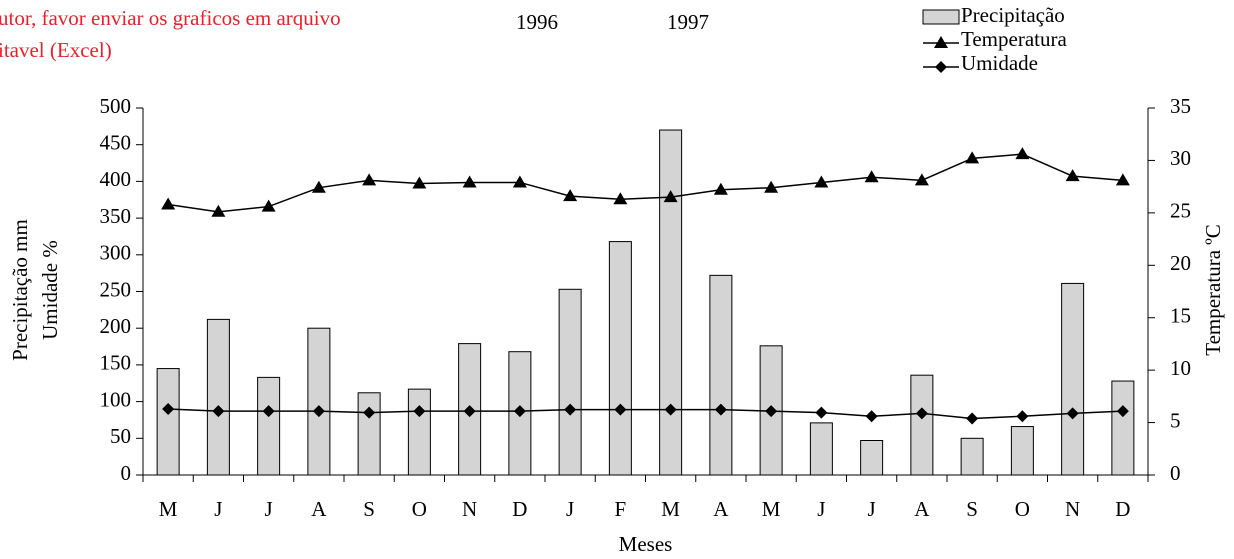  I want to click on y2-axis-title: Temperatura ºC, so click(1213, 290).